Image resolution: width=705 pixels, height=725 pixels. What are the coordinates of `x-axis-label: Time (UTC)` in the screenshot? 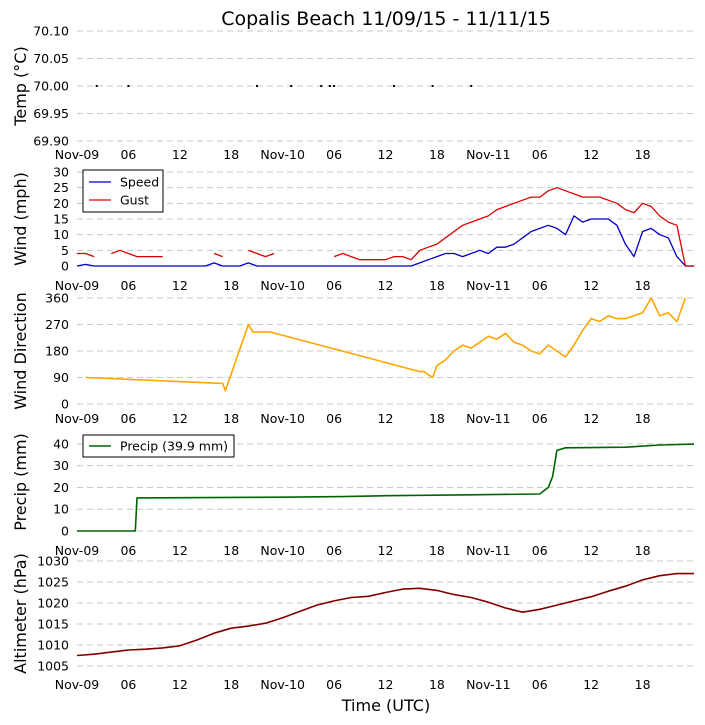 It's located at (385, 705).